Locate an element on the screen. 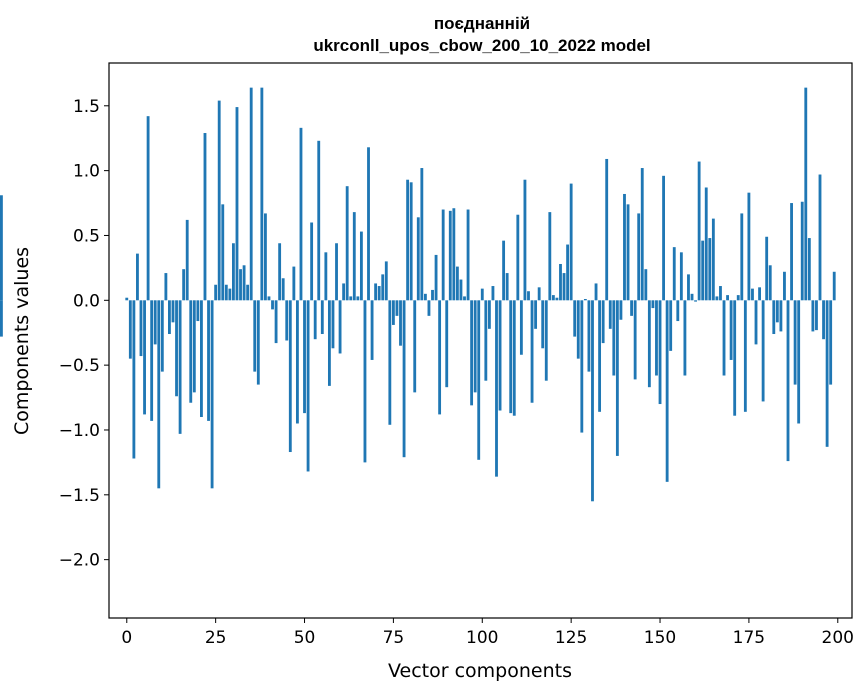 The image size is (867, 696). x-tick-label: 50 is located at coordinates (305, 638).